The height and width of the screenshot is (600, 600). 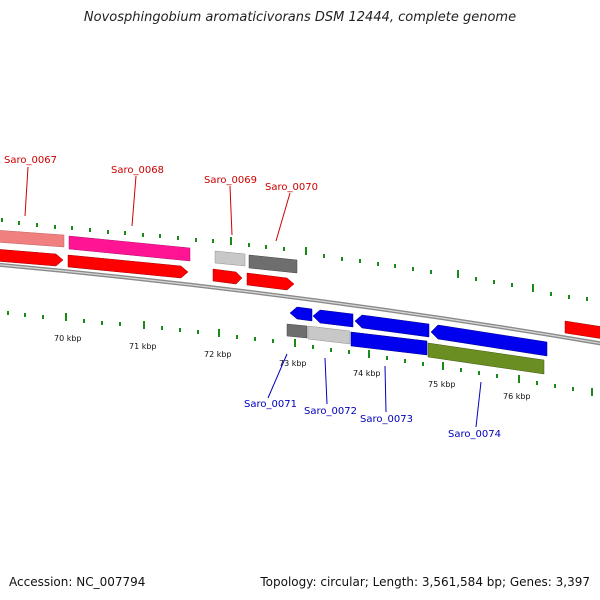 What do you see at coordinates (293, 363) in the screenshot?
I see `kbp-label-73: 73 kbp` at bounding box center [293, 363].